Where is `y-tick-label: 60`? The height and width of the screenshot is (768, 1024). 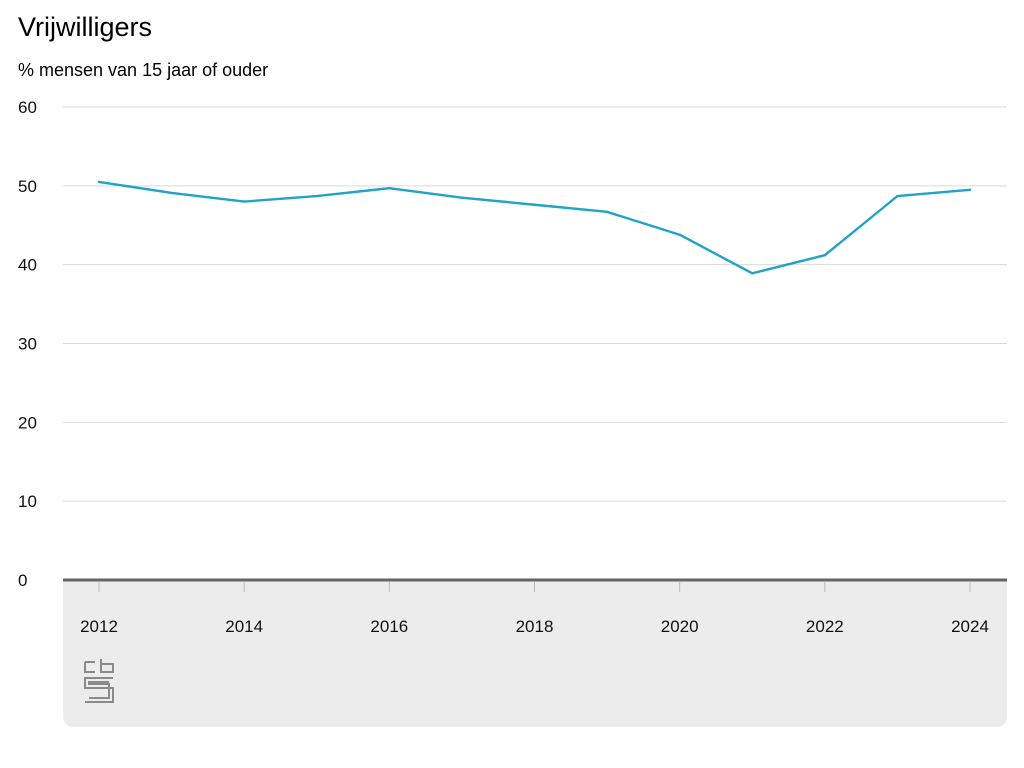 y-tick-label: 60 is located at coordinates (27, 107).